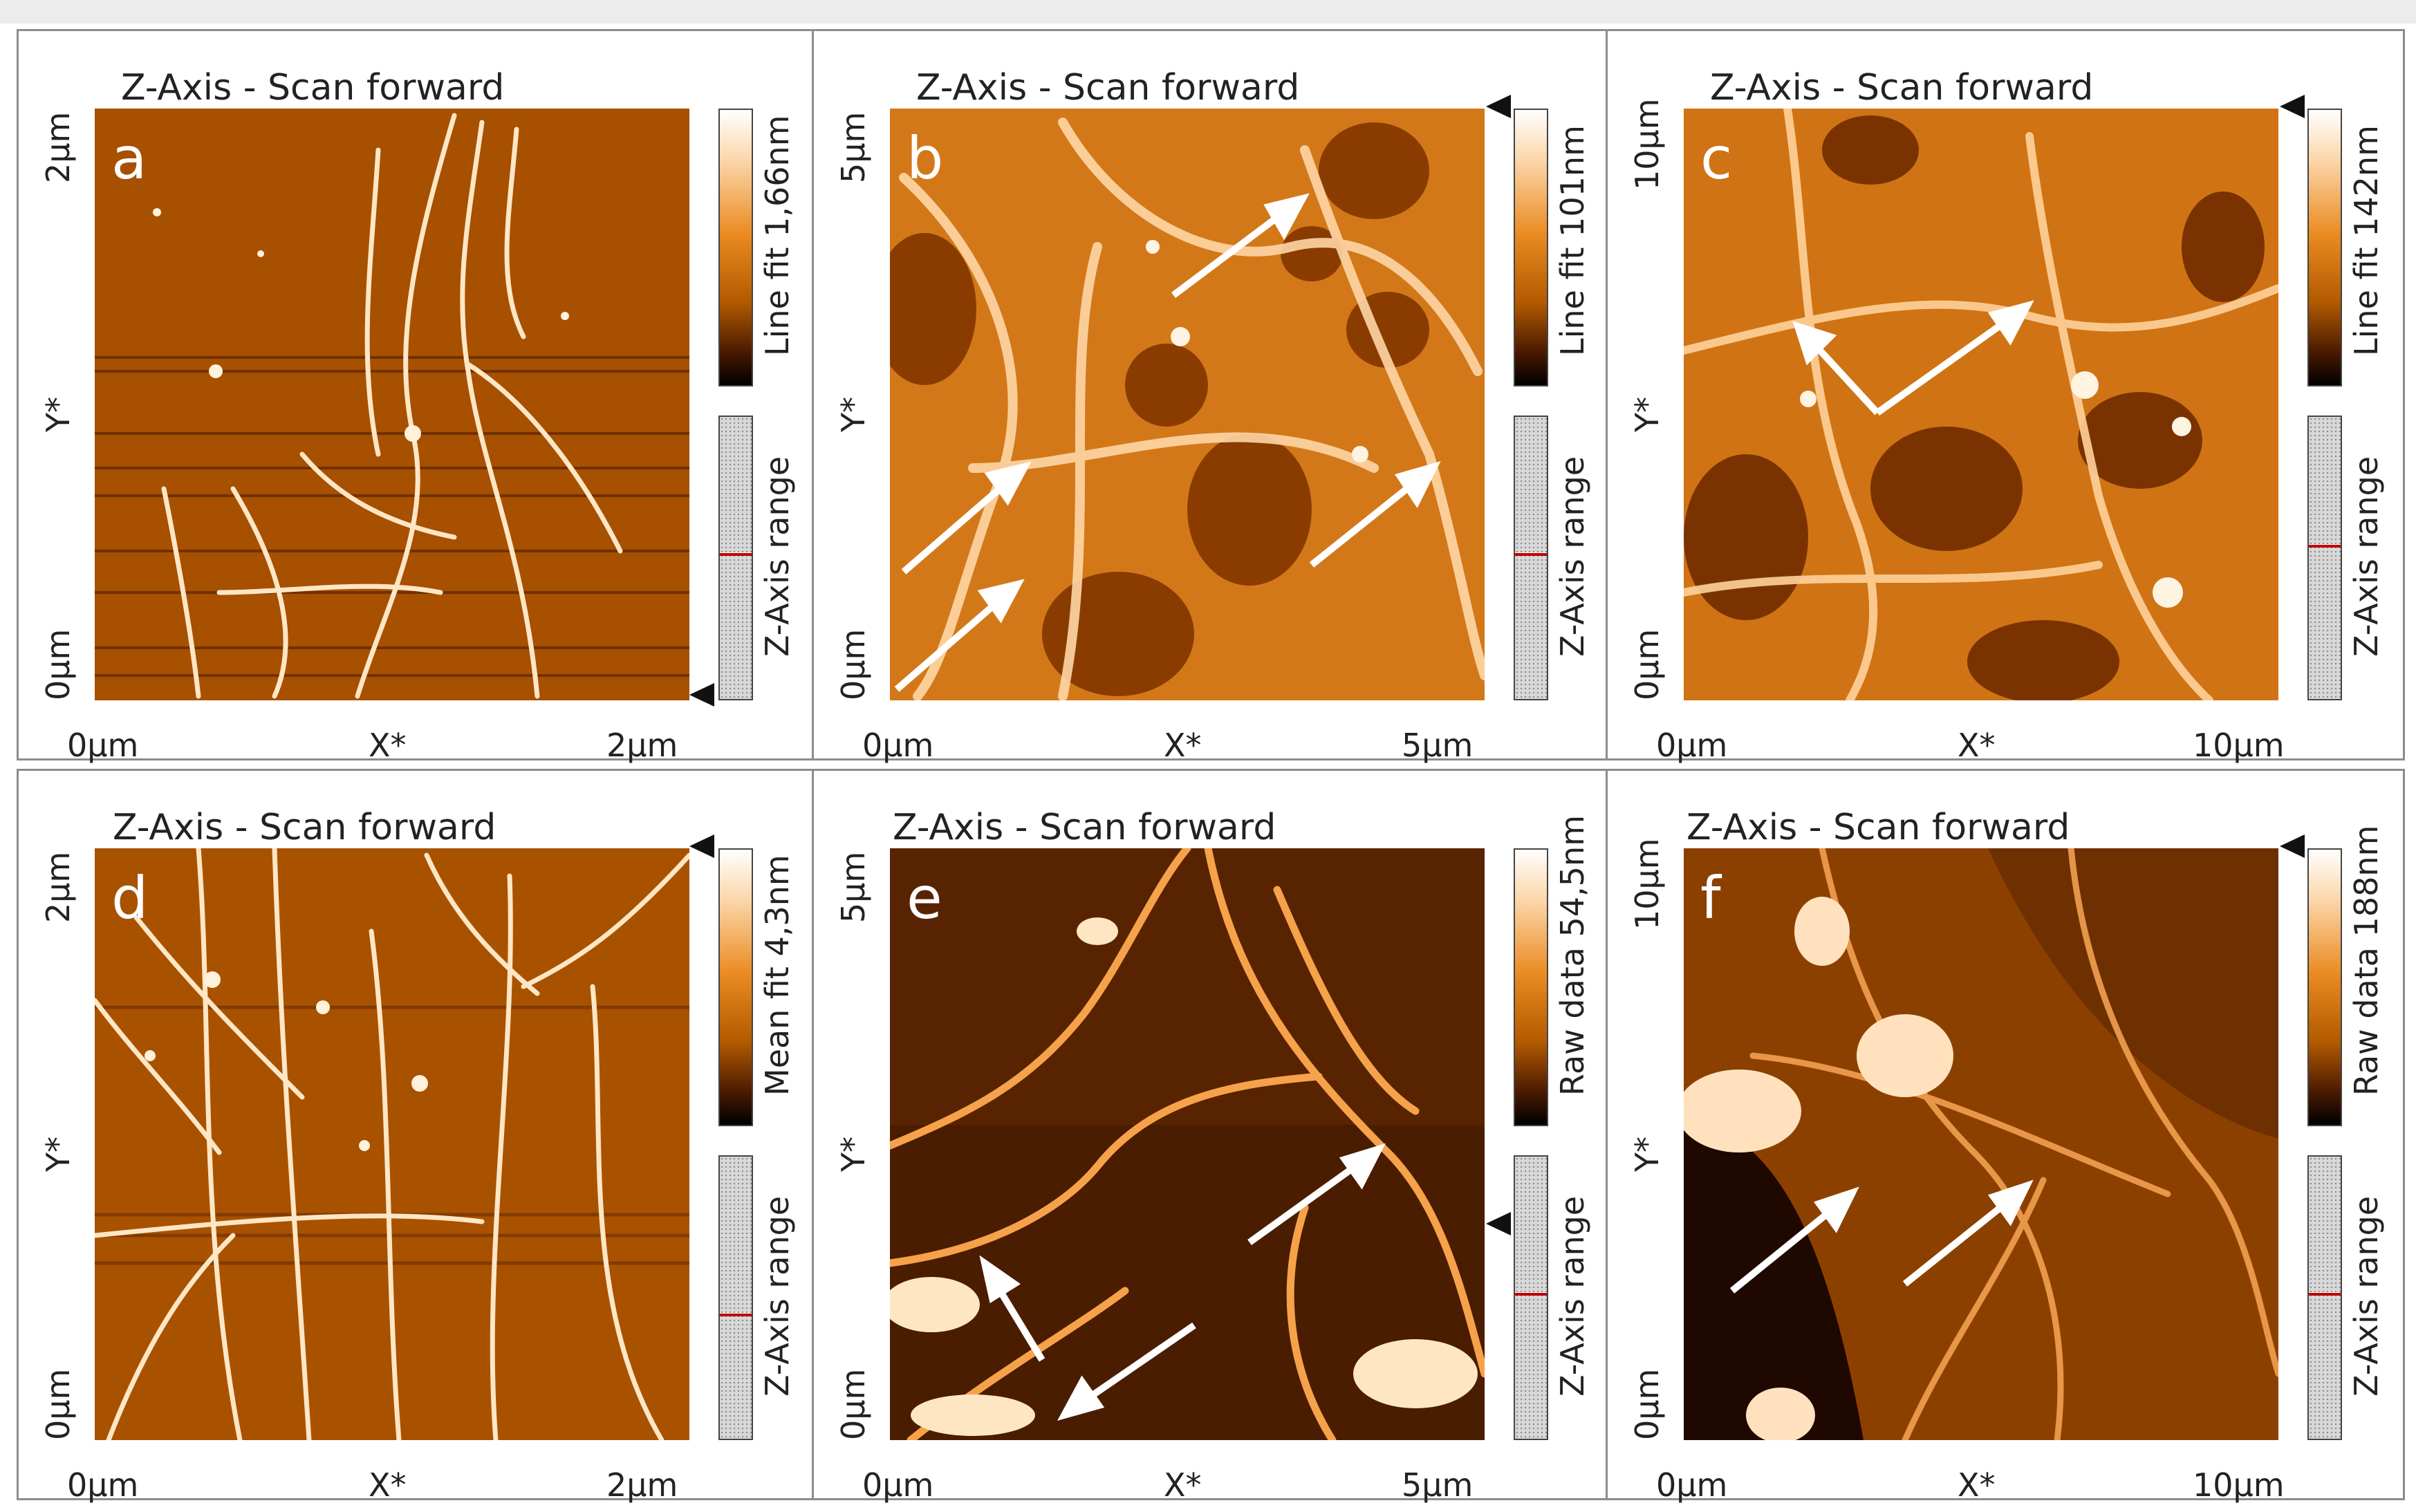 The width and height of the screenshot is (2416, 1512). Describe the element at coordinates (1187, 404) in the screenshot. I see `afm-image-b: b` at that location.